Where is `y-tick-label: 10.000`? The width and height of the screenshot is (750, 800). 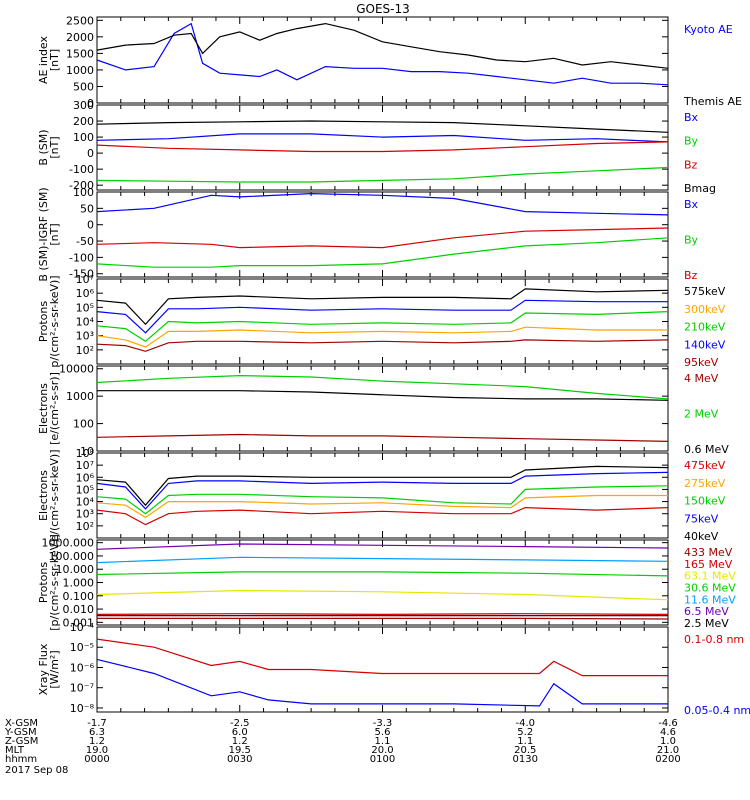 y-tick-label: 10.000 is located at coordinates (75, 569).